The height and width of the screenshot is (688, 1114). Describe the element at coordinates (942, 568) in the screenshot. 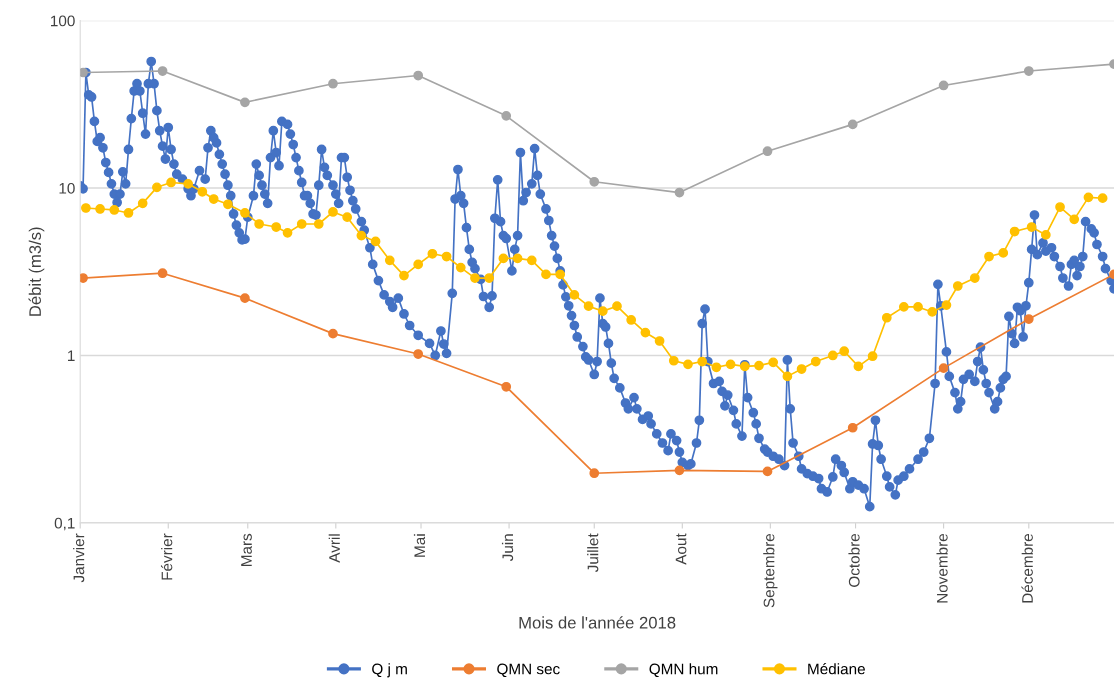

I see `x-tick-label: Novembre` at that location.